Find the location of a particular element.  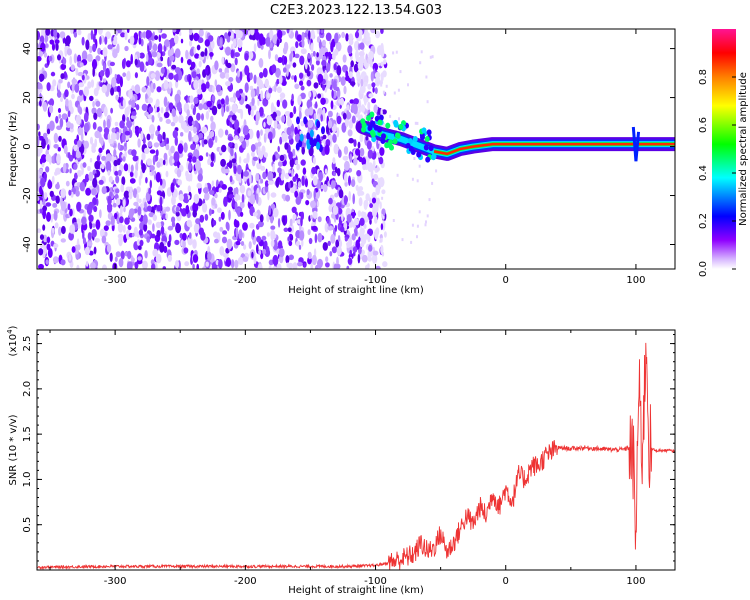

y-tick-label: -20 is located at coordinates (27, 195).